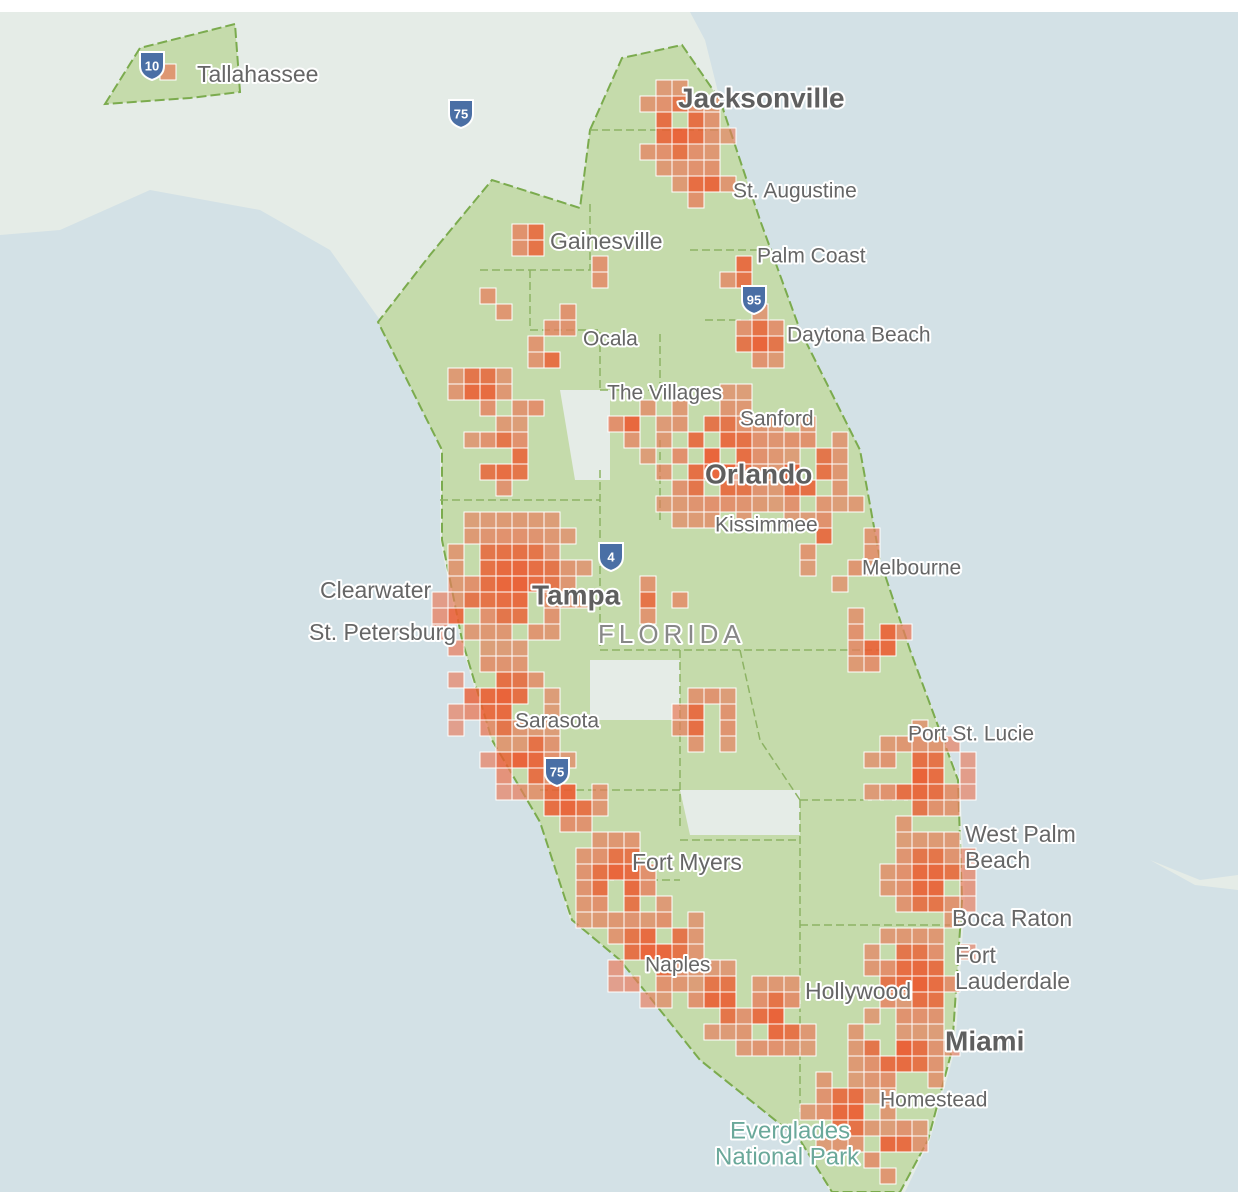 This screenshot has height=1197, width=1238. Describe the element at coordinates (257, 74) in the screenshot. I see `place-label: Tallahassee` at that location.